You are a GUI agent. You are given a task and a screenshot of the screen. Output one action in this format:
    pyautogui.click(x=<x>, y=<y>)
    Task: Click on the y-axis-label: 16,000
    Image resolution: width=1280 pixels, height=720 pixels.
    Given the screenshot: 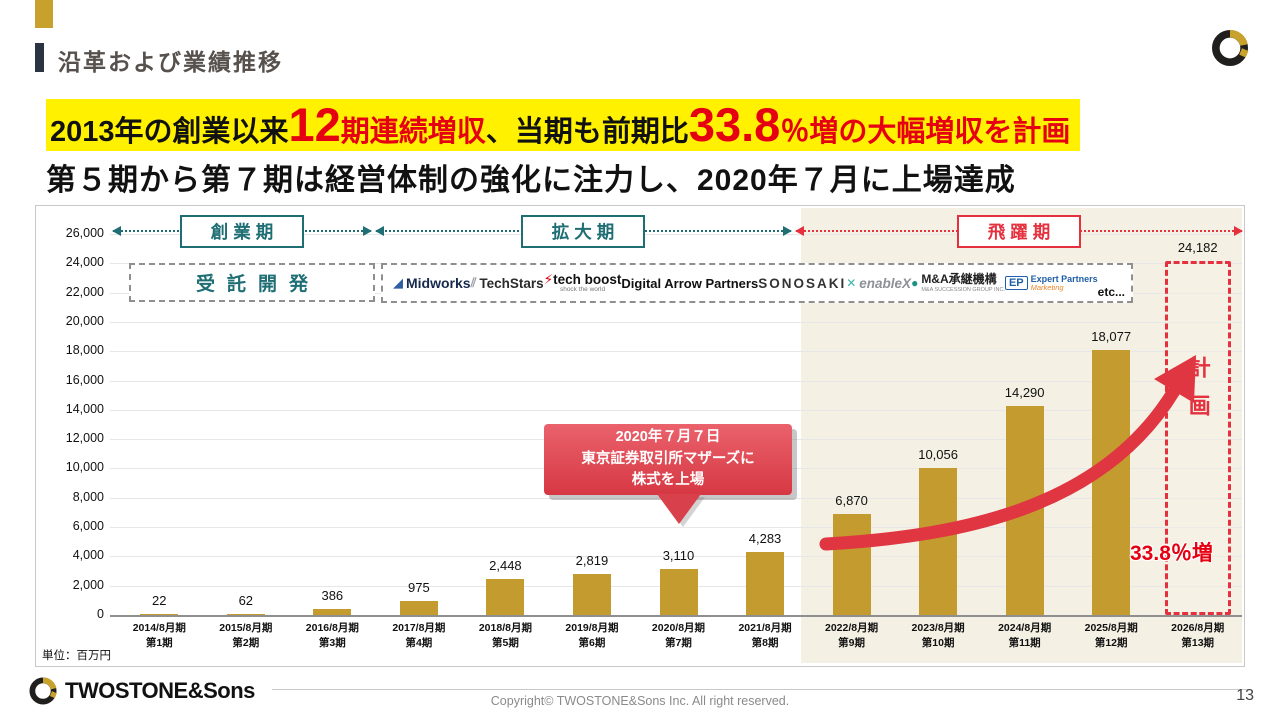 What is the action you would take?
    pyautogui.click(x=84, y=379)
    